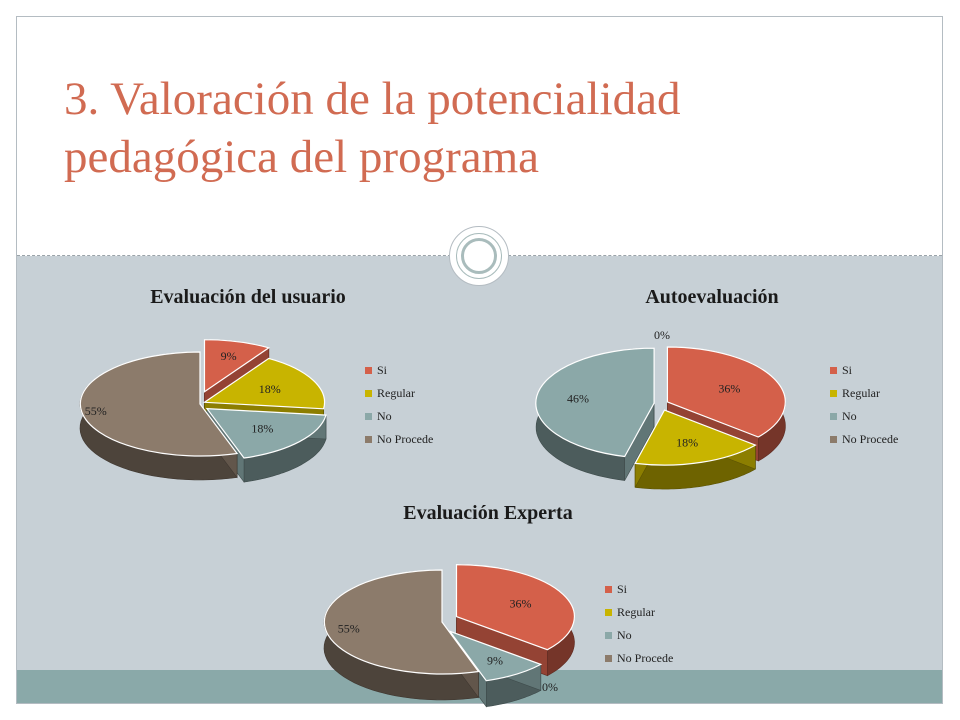 Image resolution: width=960 pixels, height=720 pixels. I want to click on data-label-no: 9%, so click(495, 661).